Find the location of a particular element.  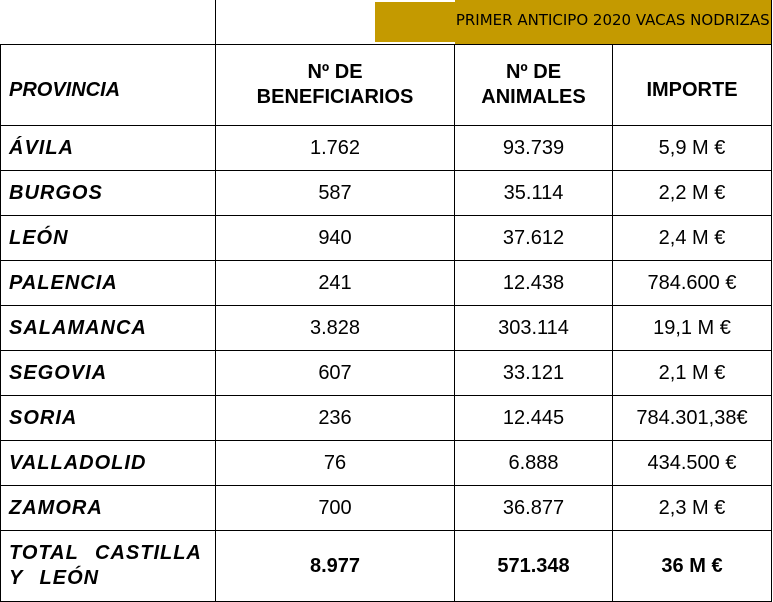

row-beneficiarios: 940 is located at coordinates (335, 238).